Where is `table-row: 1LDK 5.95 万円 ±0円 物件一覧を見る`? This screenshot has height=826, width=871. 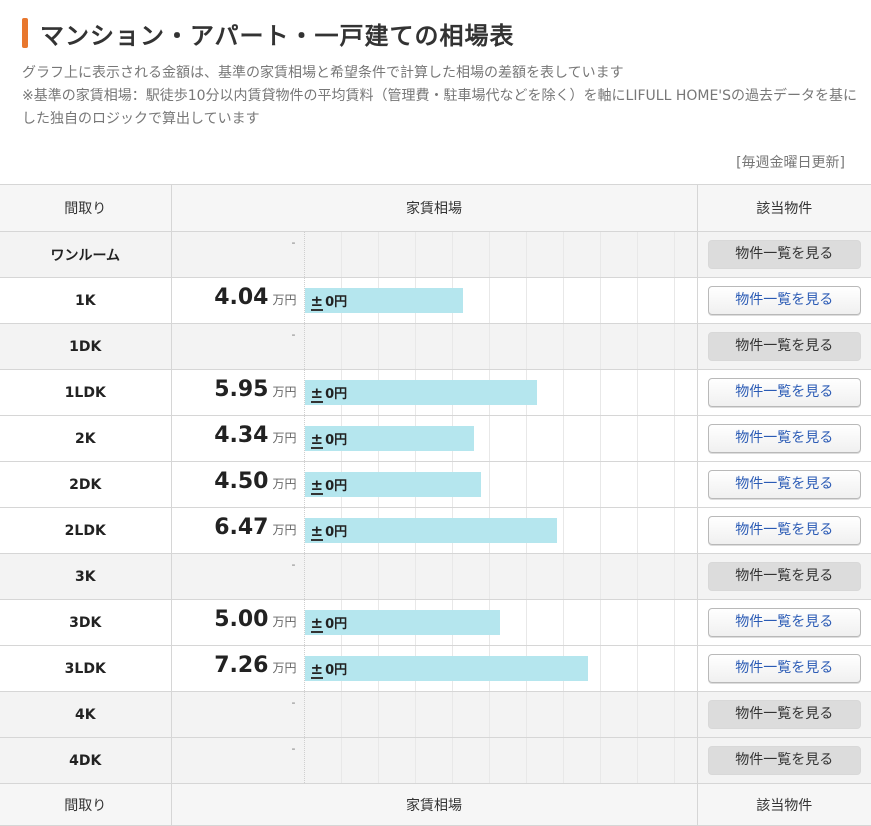
table-row: 1LDK 5.95 万円 ±0円 物件一覧を見る is located at coordinates (435, 392).